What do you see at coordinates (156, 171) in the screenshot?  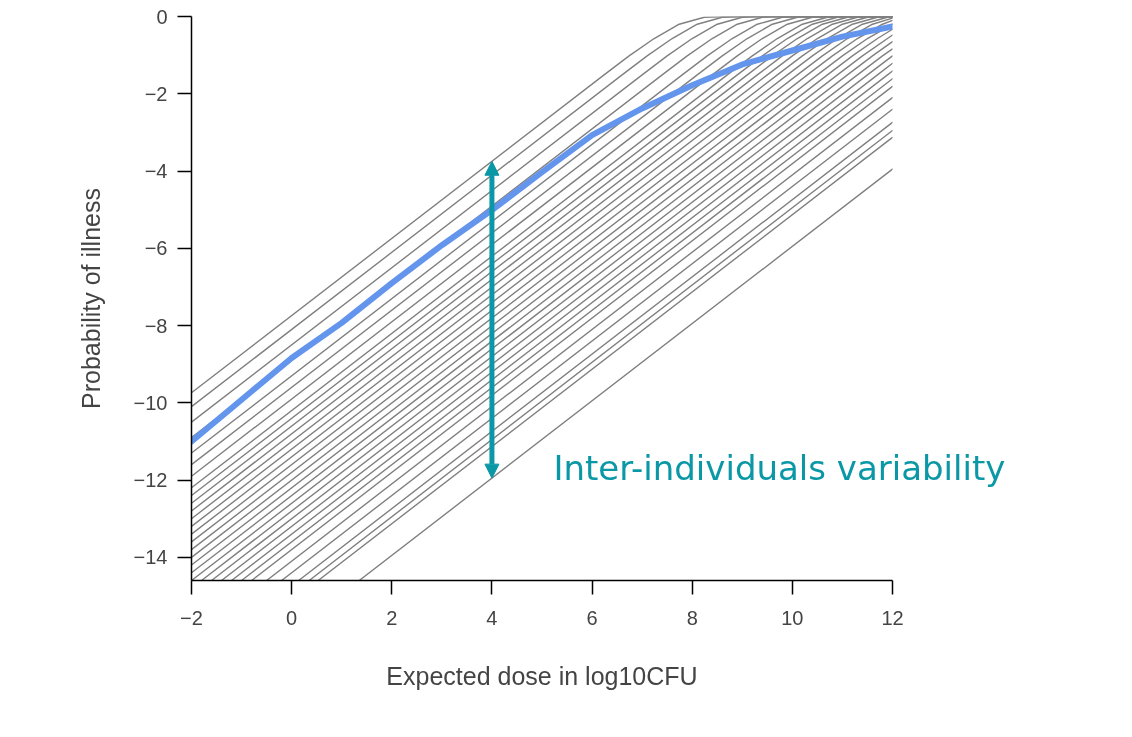 I see `y-tick-label: −4` at bounding box center [156, 171].